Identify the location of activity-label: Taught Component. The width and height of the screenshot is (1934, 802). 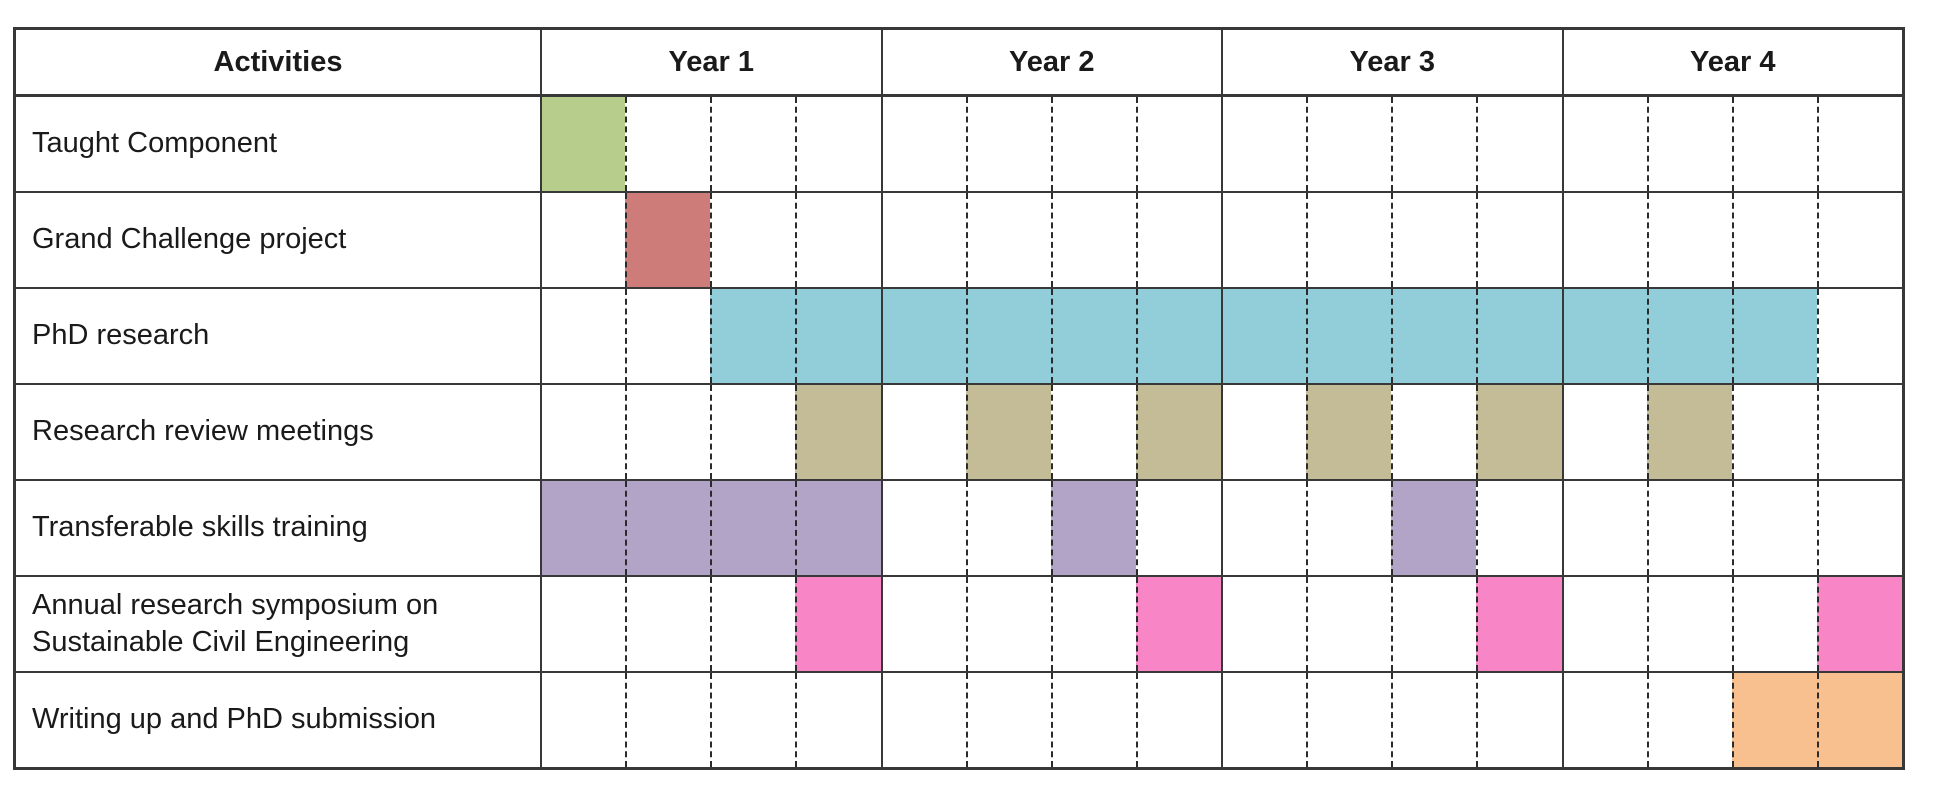
(155, 143).